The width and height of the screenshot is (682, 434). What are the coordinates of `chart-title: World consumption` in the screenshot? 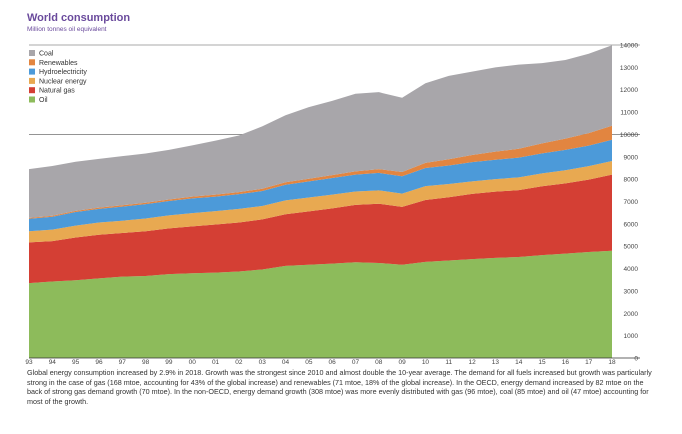 It's located at (79, 18).